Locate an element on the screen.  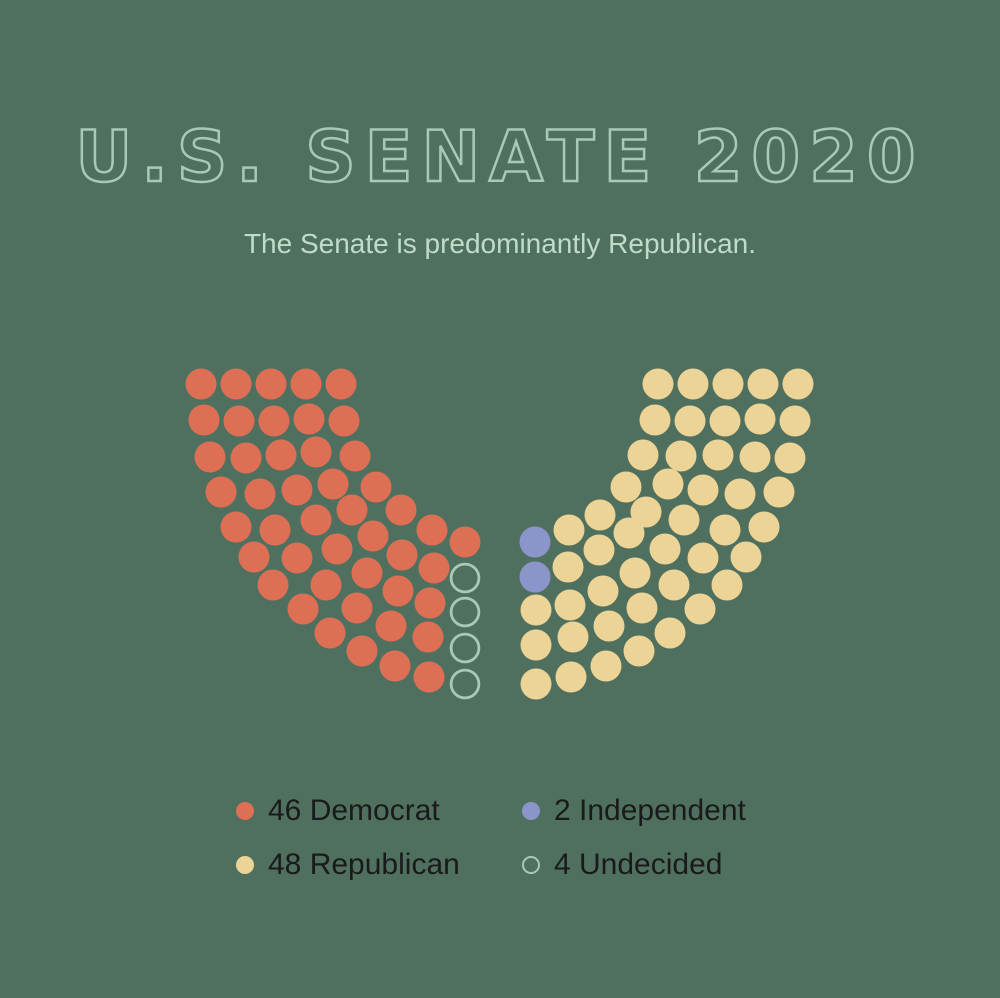
legend-item-independent: 2 Independent is located at coordinates (634, 811).